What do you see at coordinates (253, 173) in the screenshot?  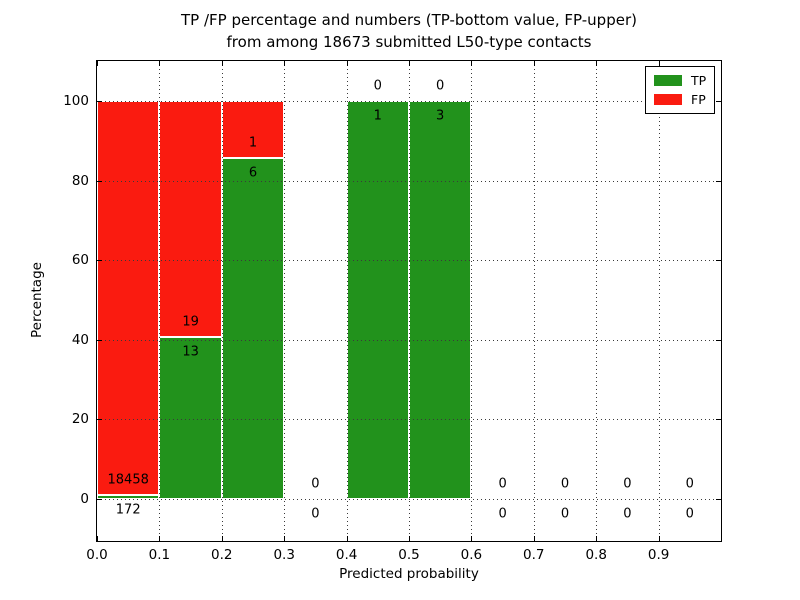 I see `tp-count-label: 6` at bounding box center [253, 173].